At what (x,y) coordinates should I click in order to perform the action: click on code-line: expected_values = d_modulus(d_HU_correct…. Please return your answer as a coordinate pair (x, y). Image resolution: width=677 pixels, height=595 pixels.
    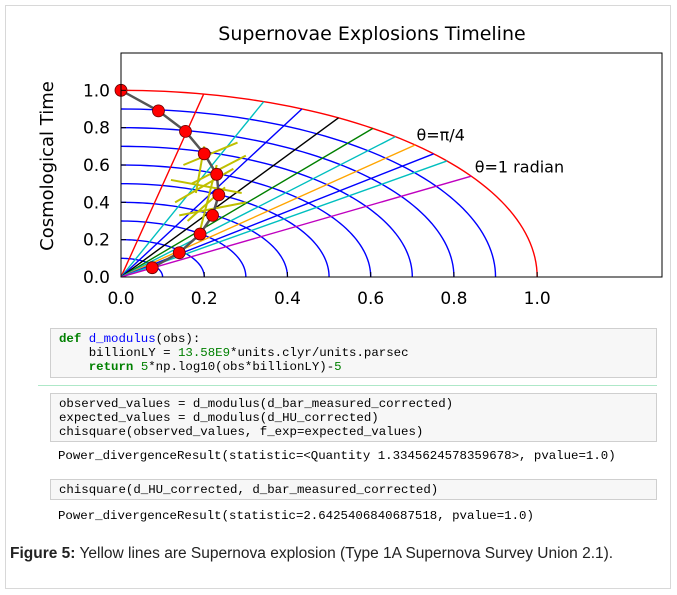
    Looking at the image, I should click on (219, 418).